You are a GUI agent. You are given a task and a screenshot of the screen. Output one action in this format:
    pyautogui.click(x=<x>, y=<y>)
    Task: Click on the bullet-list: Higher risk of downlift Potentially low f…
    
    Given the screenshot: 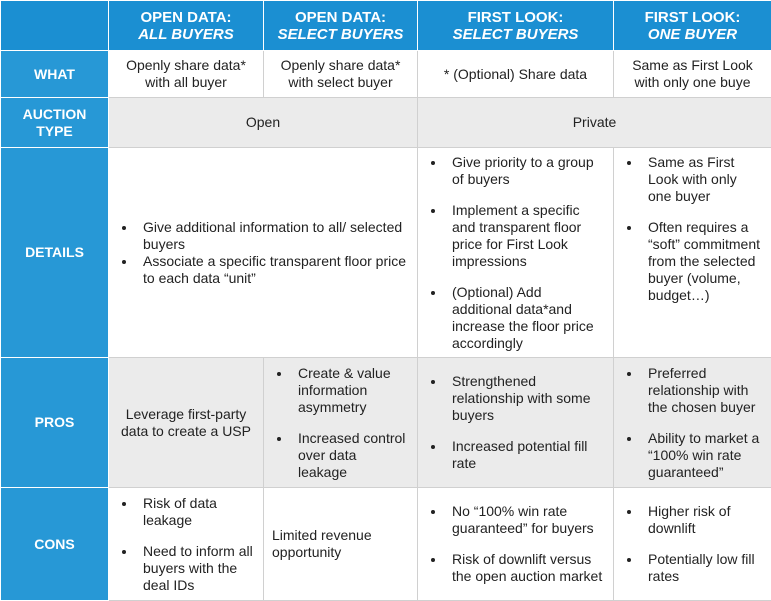 What is the action you would take?
    pyautogui.click(x=692, y=544)
    